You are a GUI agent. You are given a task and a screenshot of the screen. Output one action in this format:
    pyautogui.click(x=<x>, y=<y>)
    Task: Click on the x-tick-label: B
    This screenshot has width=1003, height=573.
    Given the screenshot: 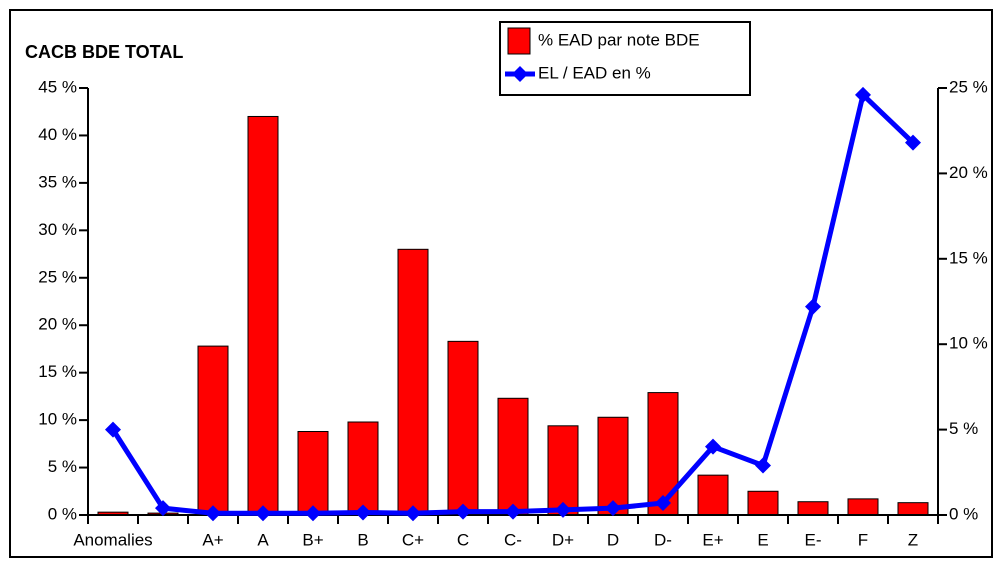 What is the action you would take?
    pyautogui.click(x=362, y=539)
    